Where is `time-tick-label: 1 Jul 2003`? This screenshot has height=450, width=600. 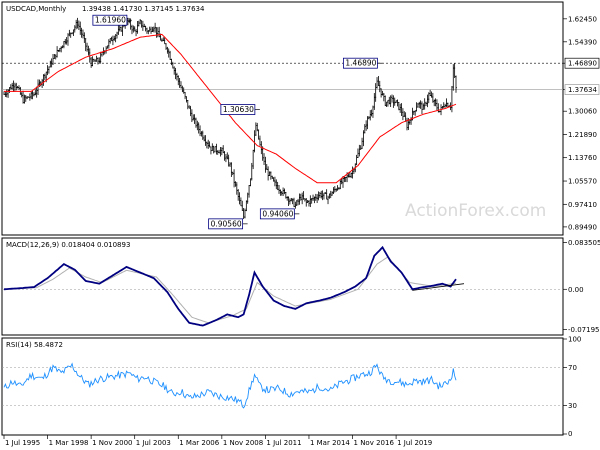 time-tick-label: 1 Jul 2003 is located at coordinates (153, 443).